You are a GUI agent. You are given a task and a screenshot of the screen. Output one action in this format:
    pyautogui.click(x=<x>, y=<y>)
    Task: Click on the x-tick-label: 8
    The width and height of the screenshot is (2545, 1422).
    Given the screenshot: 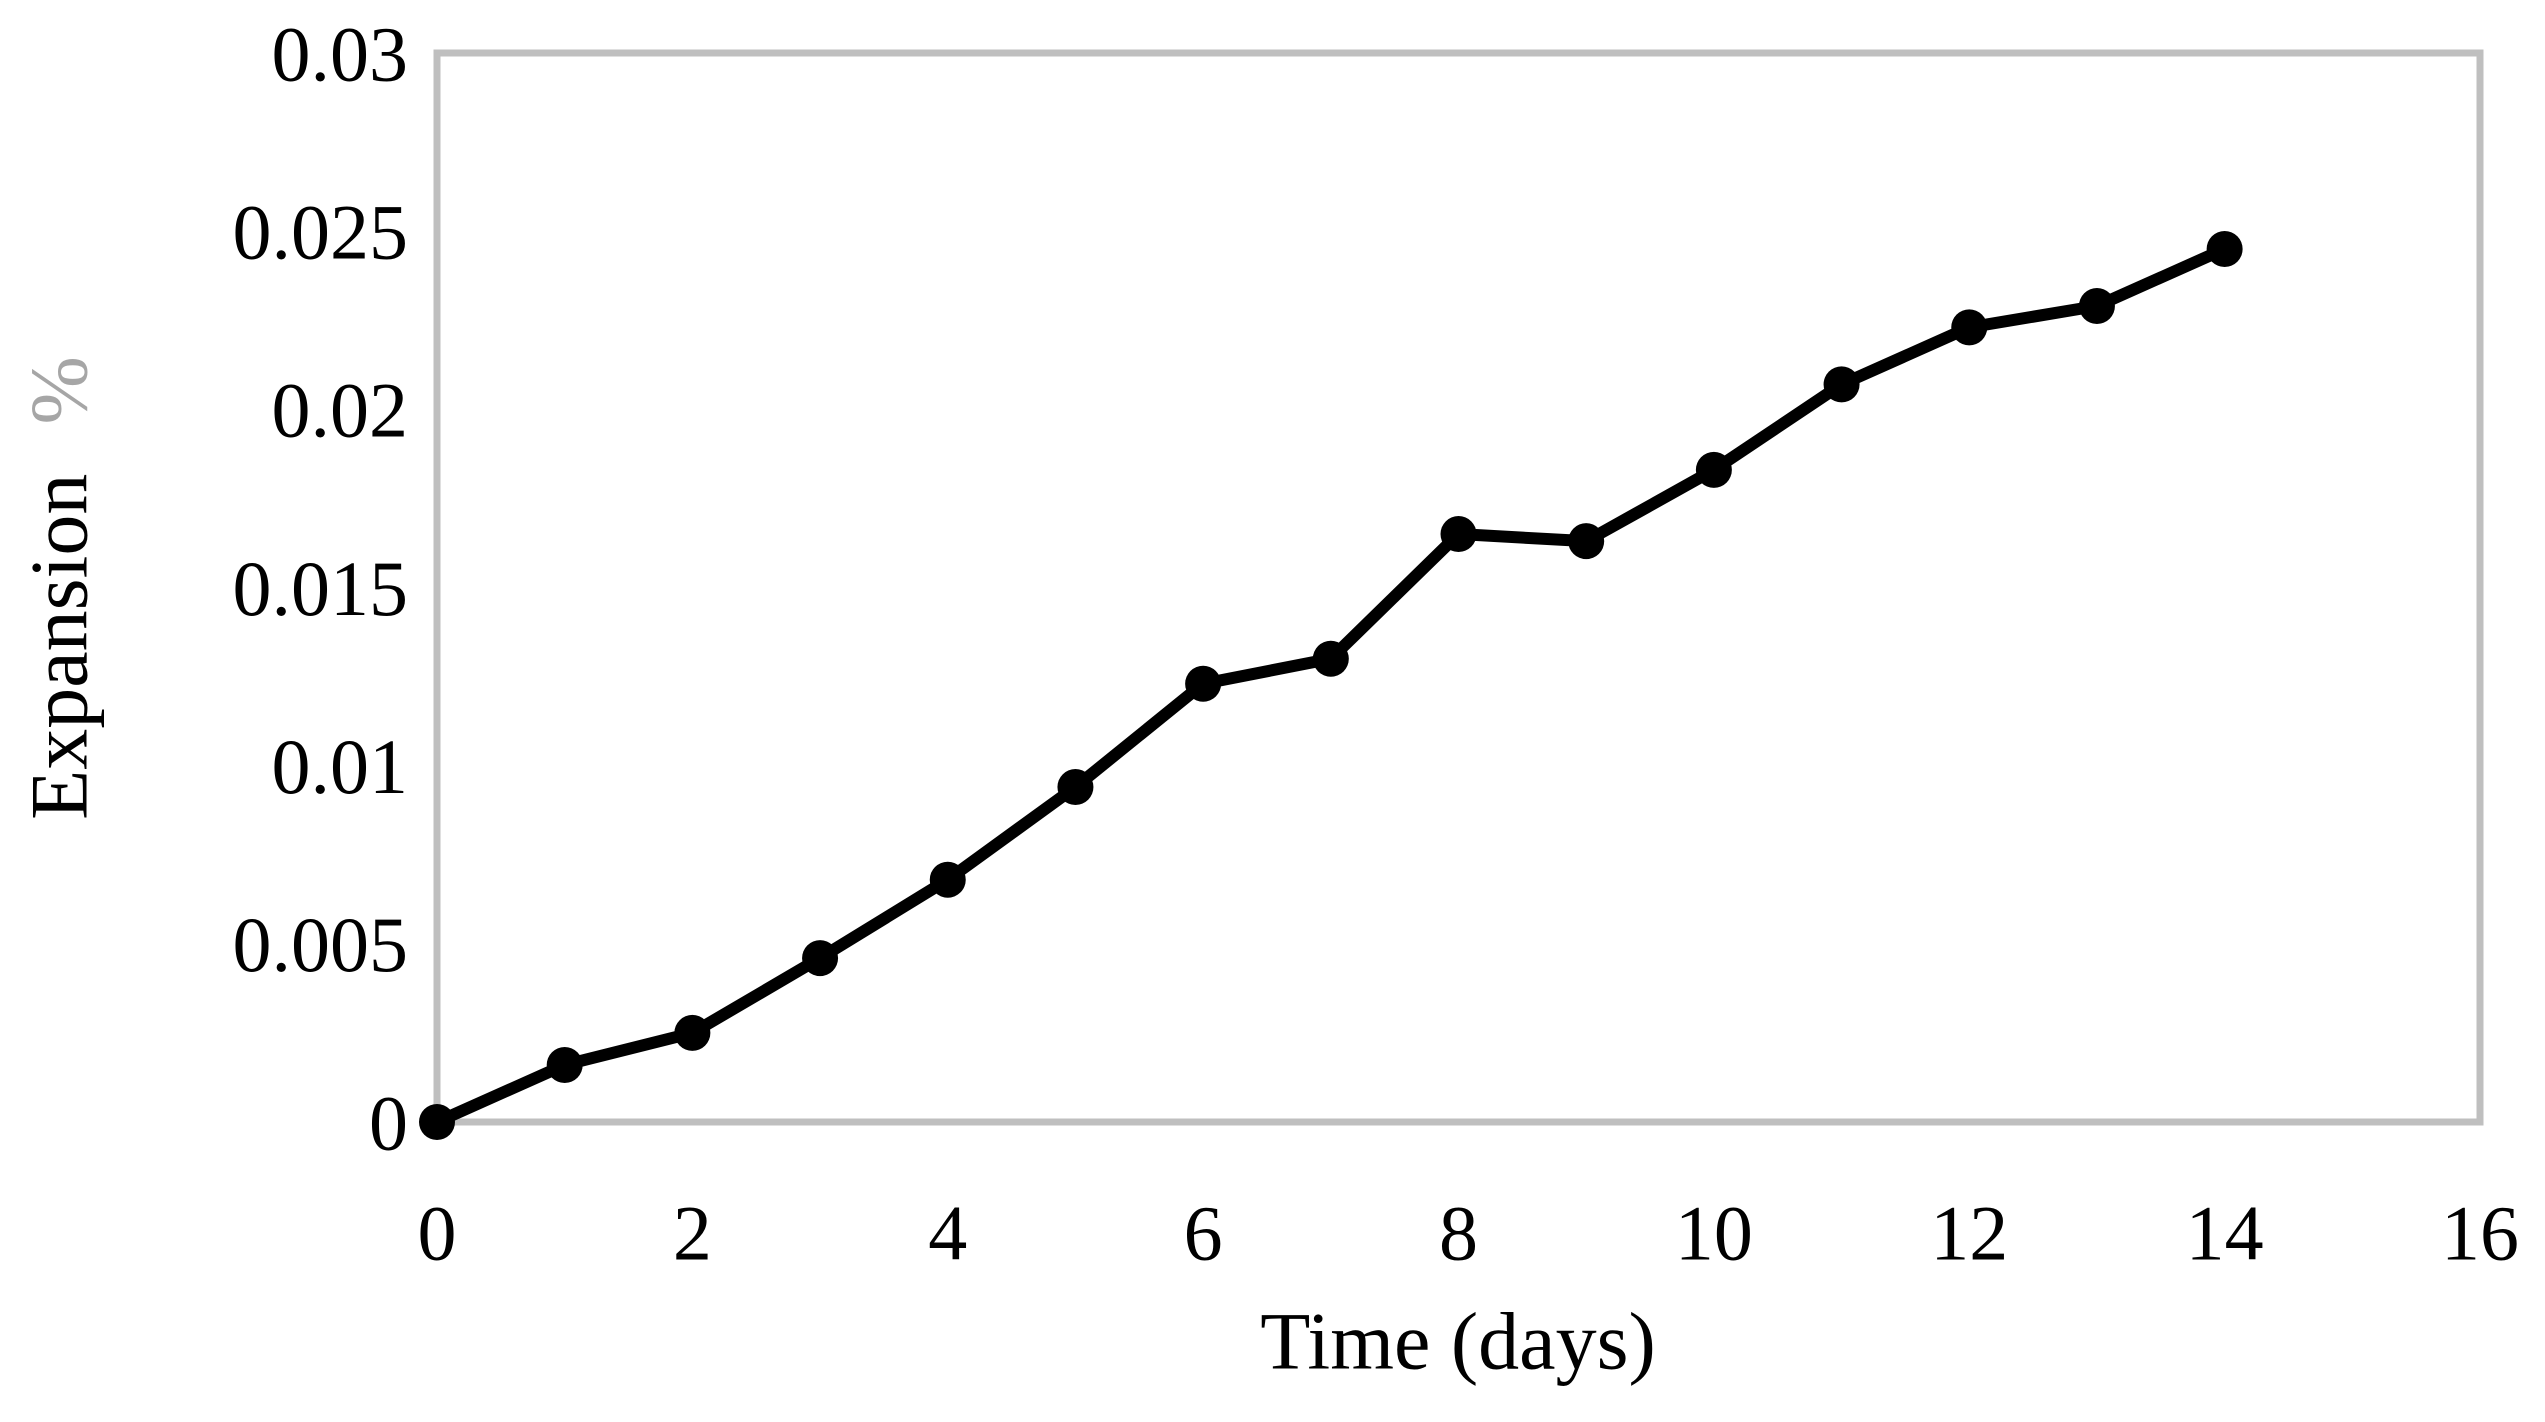 What is the action you would take?
    pyautogui.click(x=1458, y=1232)
    